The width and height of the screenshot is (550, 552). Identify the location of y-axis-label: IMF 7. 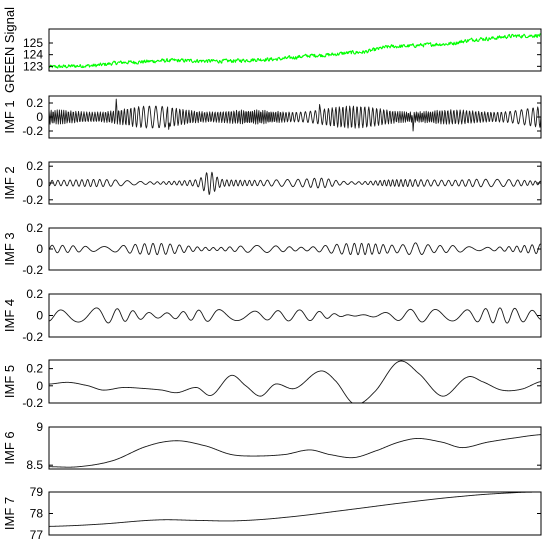
(9, 513).